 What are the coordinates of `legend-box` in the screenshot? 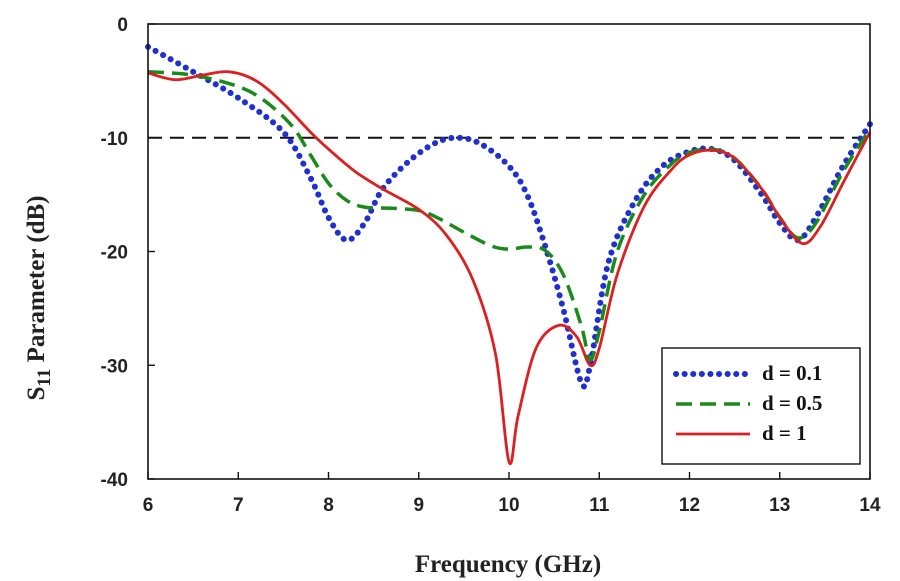 It's located at (761, 406).